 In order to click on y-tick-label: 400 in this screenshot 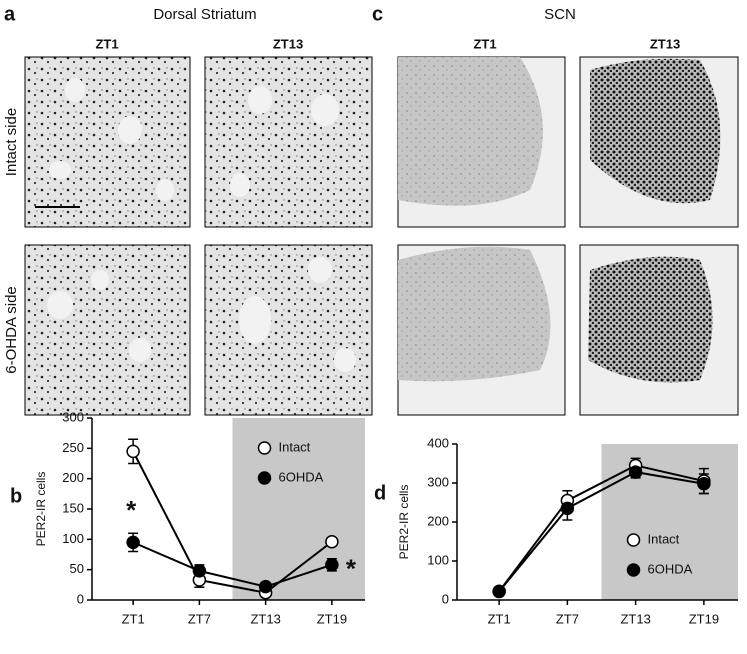, I will do `click(438, 442)`.